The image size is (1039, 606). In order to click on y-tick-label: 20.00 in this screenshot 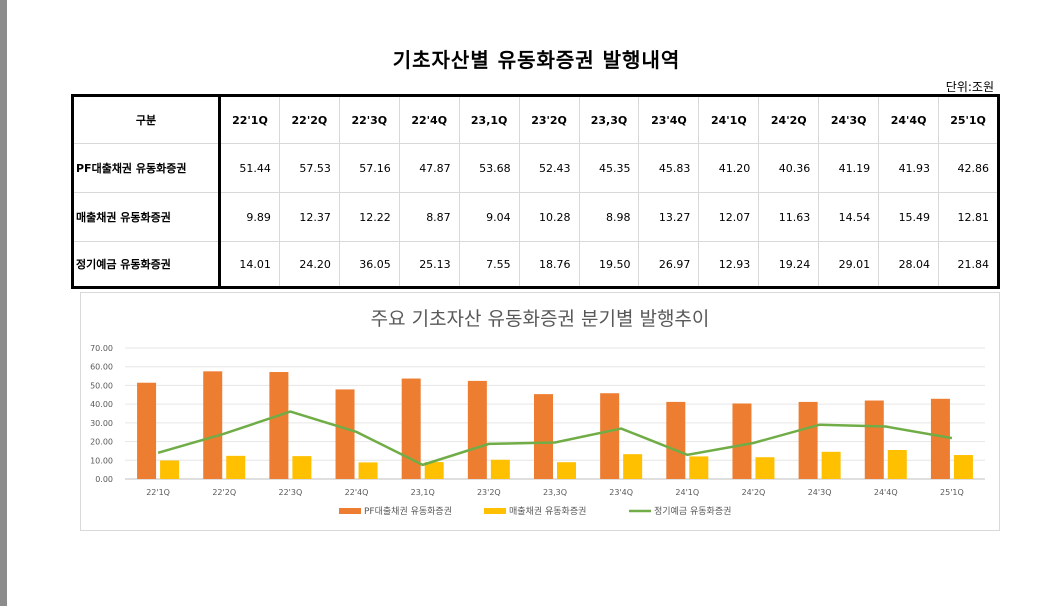, I will do `click(101, 442)`.